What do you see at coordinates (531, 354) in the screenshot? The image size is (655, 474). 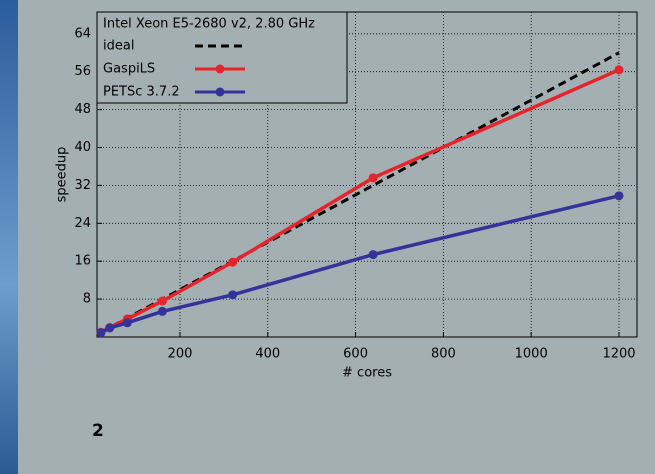 I see `x-tick-label: 1000` at bounding box center [531, 354].